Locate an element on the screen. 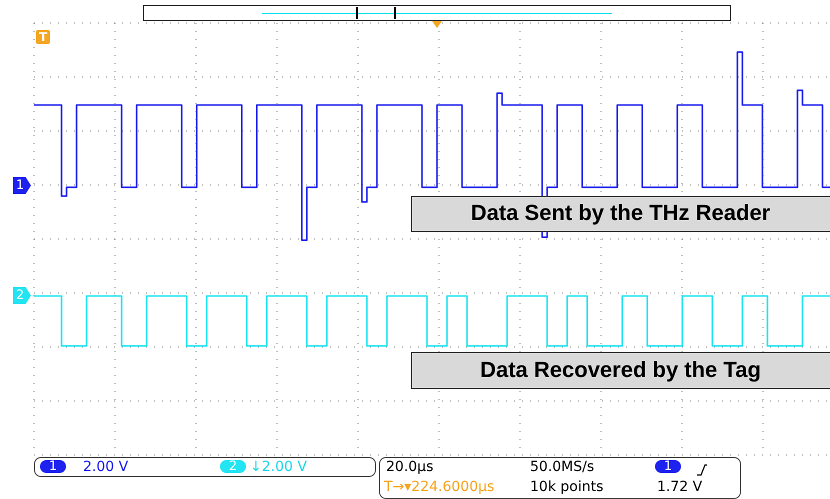 The image size is (830, 499). series-label: 2 is located at coordinates (22, 295).